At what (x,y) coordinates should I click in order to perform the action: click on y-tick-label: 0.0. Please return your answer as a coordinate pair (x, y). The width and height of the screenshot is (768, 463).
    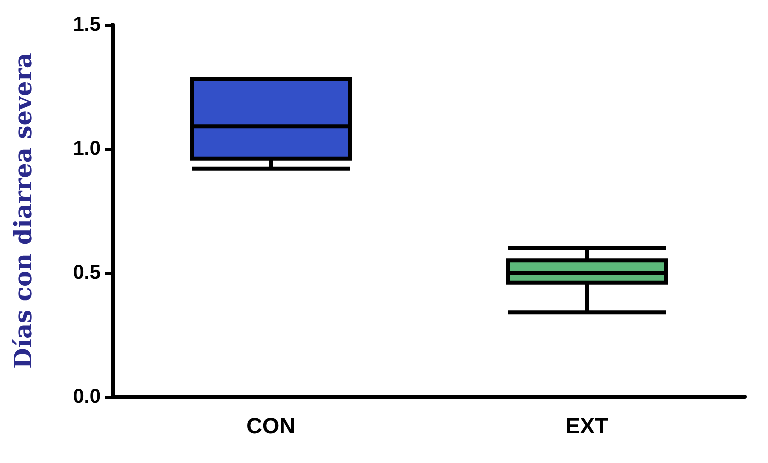
    Looking at the image, I should click on (87, 397).